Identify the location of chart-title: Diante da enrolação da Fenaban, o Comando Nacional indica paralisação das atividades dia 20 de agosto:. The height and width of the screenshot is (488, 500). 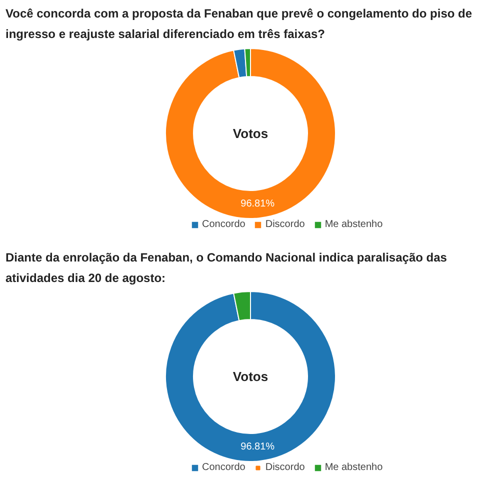
(227, 267).